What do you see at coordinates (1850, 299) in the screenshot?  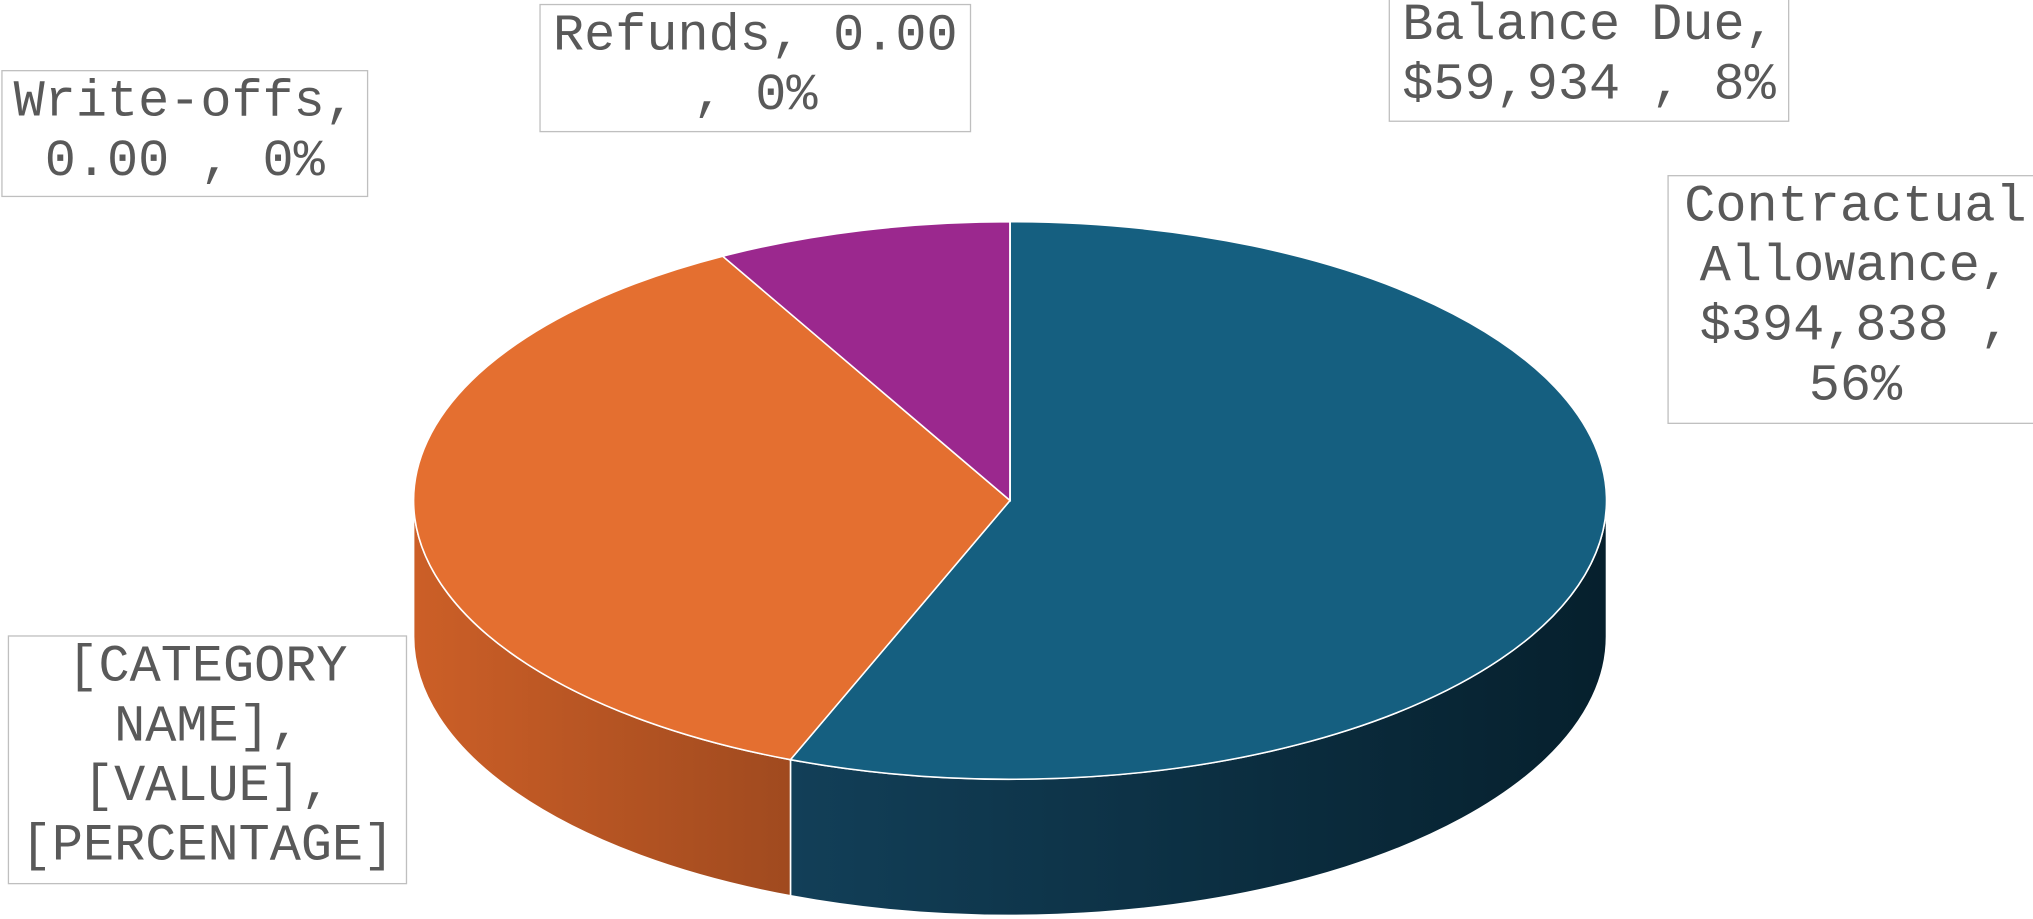 I see `data-label: Contractual Allowance, $394,838 , 56%` at bounding box center [1850, 299].